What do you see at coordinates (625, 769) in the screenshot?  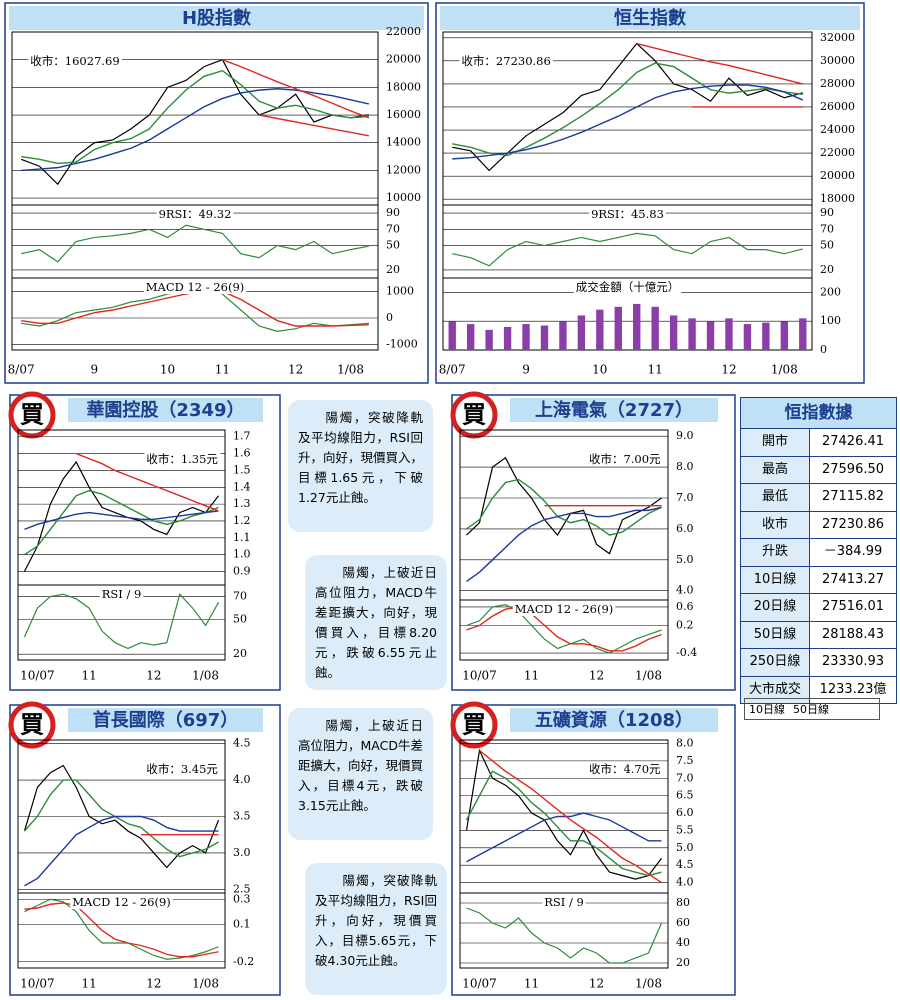 I see `panel-label: 收市：4.70元` at bounding box center [625, 769].